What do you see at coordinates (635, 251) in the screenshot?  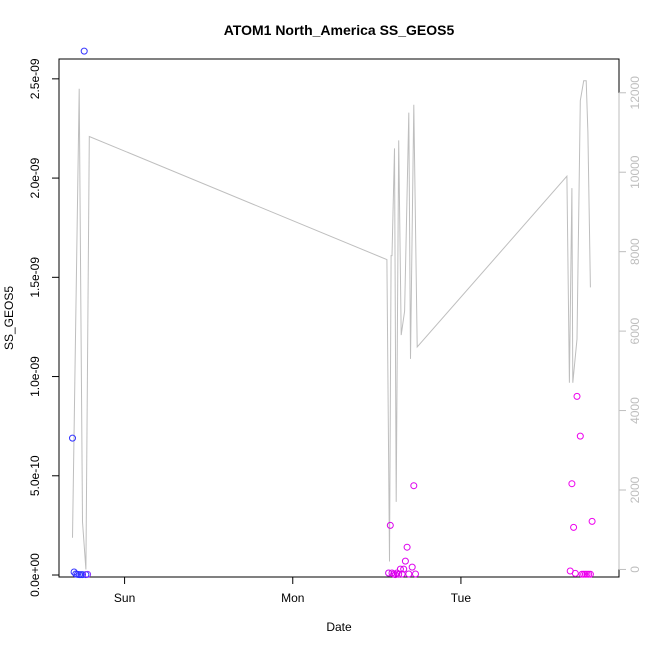 I see `y2-tick-label-4: 8000` at bounding box center [635, 251].